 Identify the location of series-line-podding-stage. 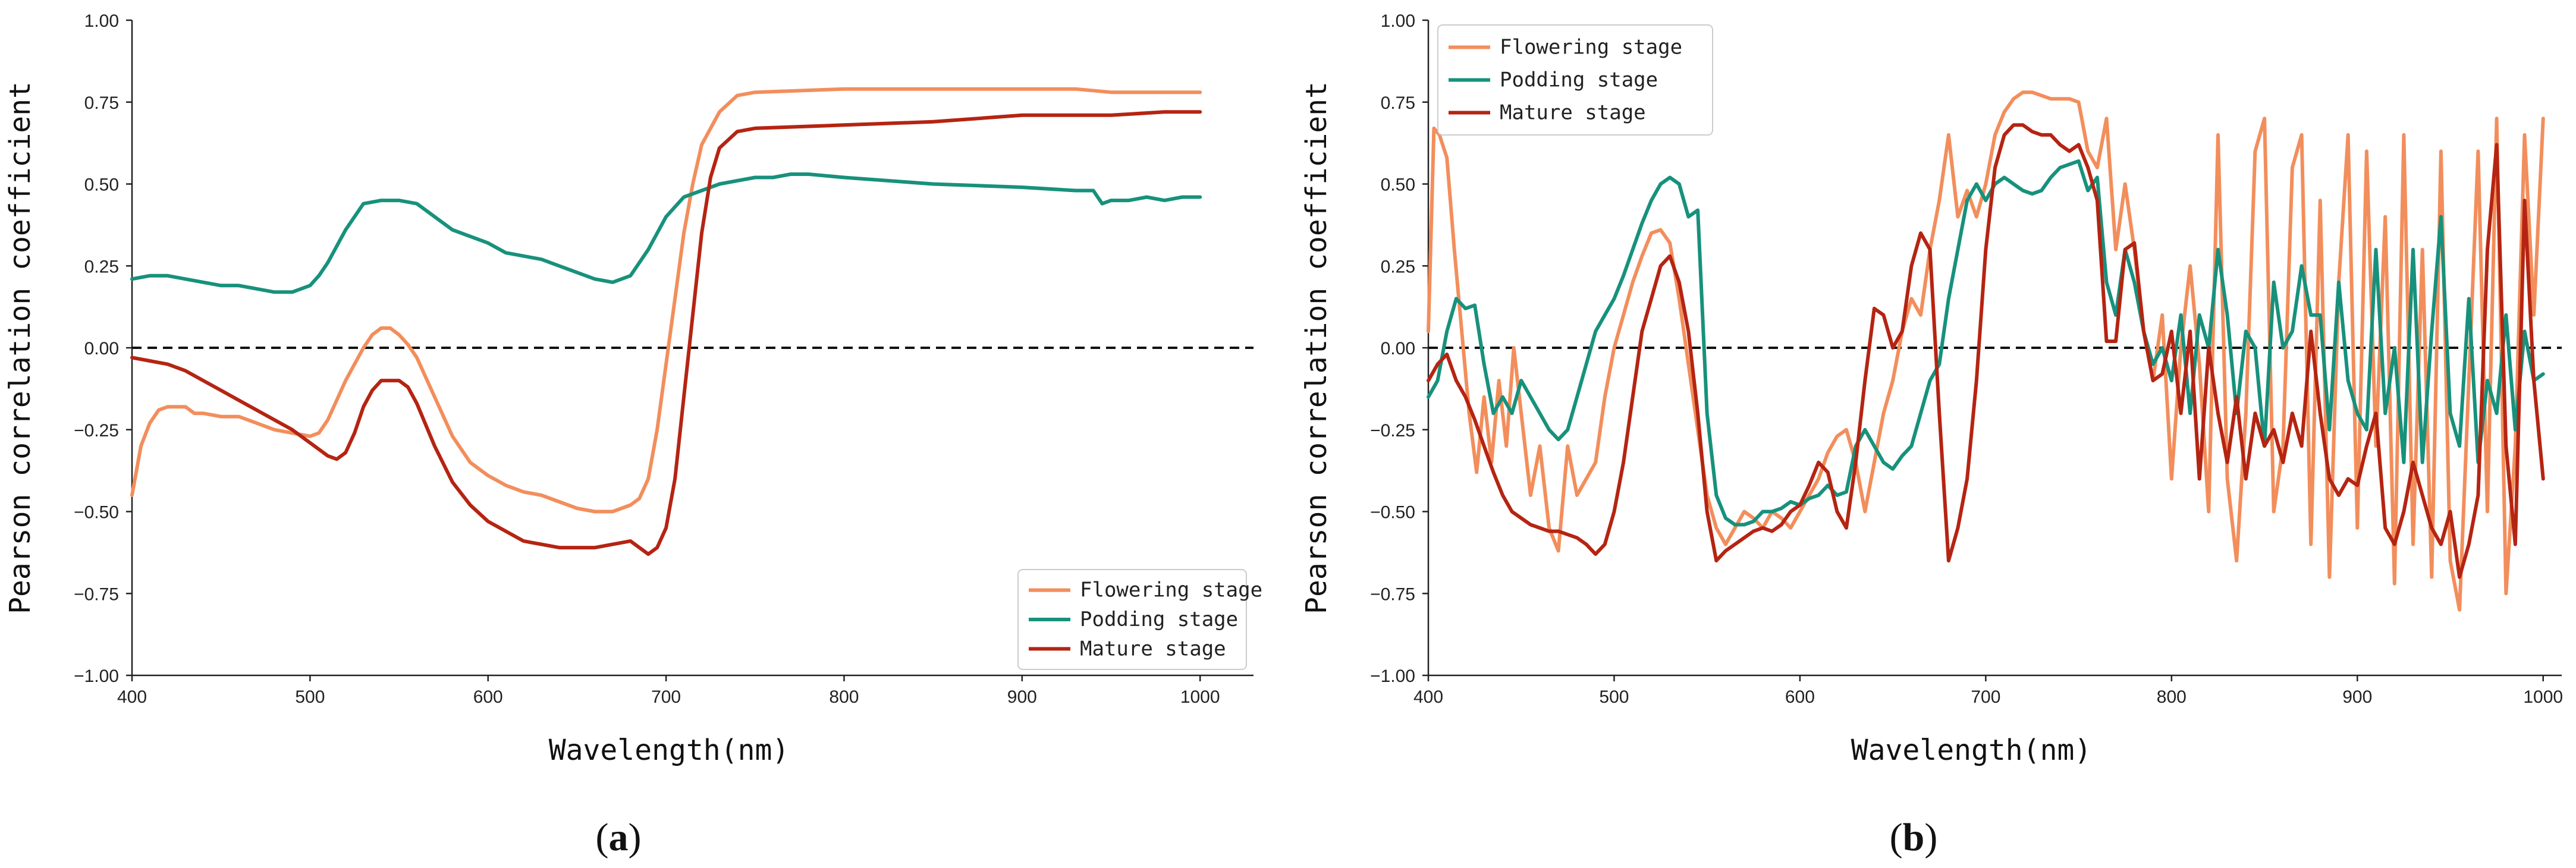
(666, 233).